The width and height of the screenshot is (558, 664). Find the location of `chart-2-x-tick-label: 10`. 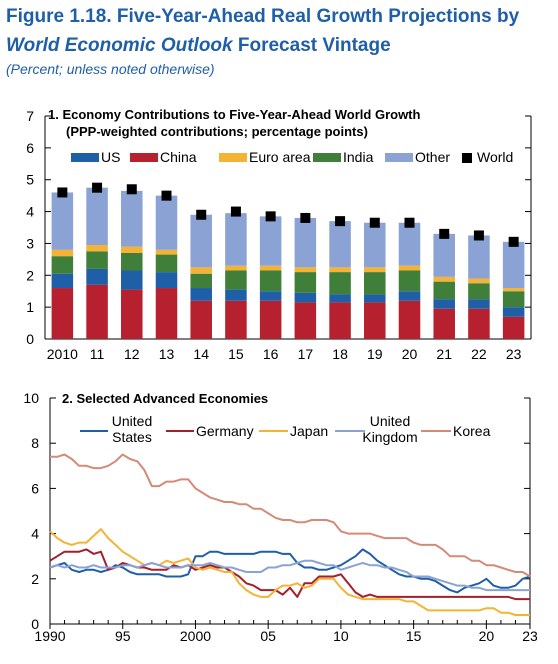

chart-2-x-tick-label: 10 is located at coordinates (341, 636).